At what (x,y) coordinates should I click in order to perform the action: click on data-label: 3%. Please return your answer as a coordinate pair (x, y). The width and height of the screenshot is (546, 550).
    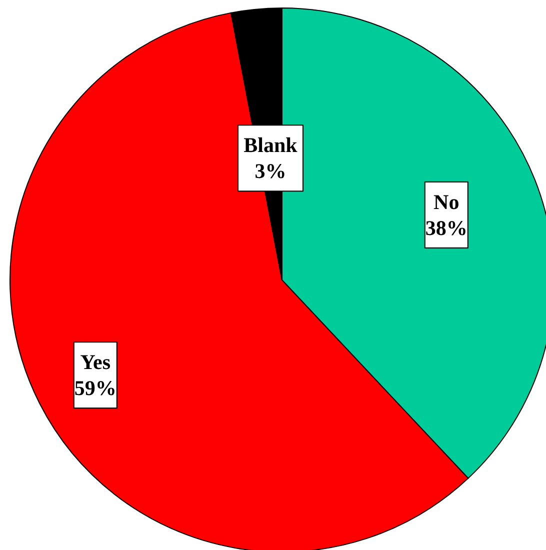
    Looking at the image, I should click on (270, 171).